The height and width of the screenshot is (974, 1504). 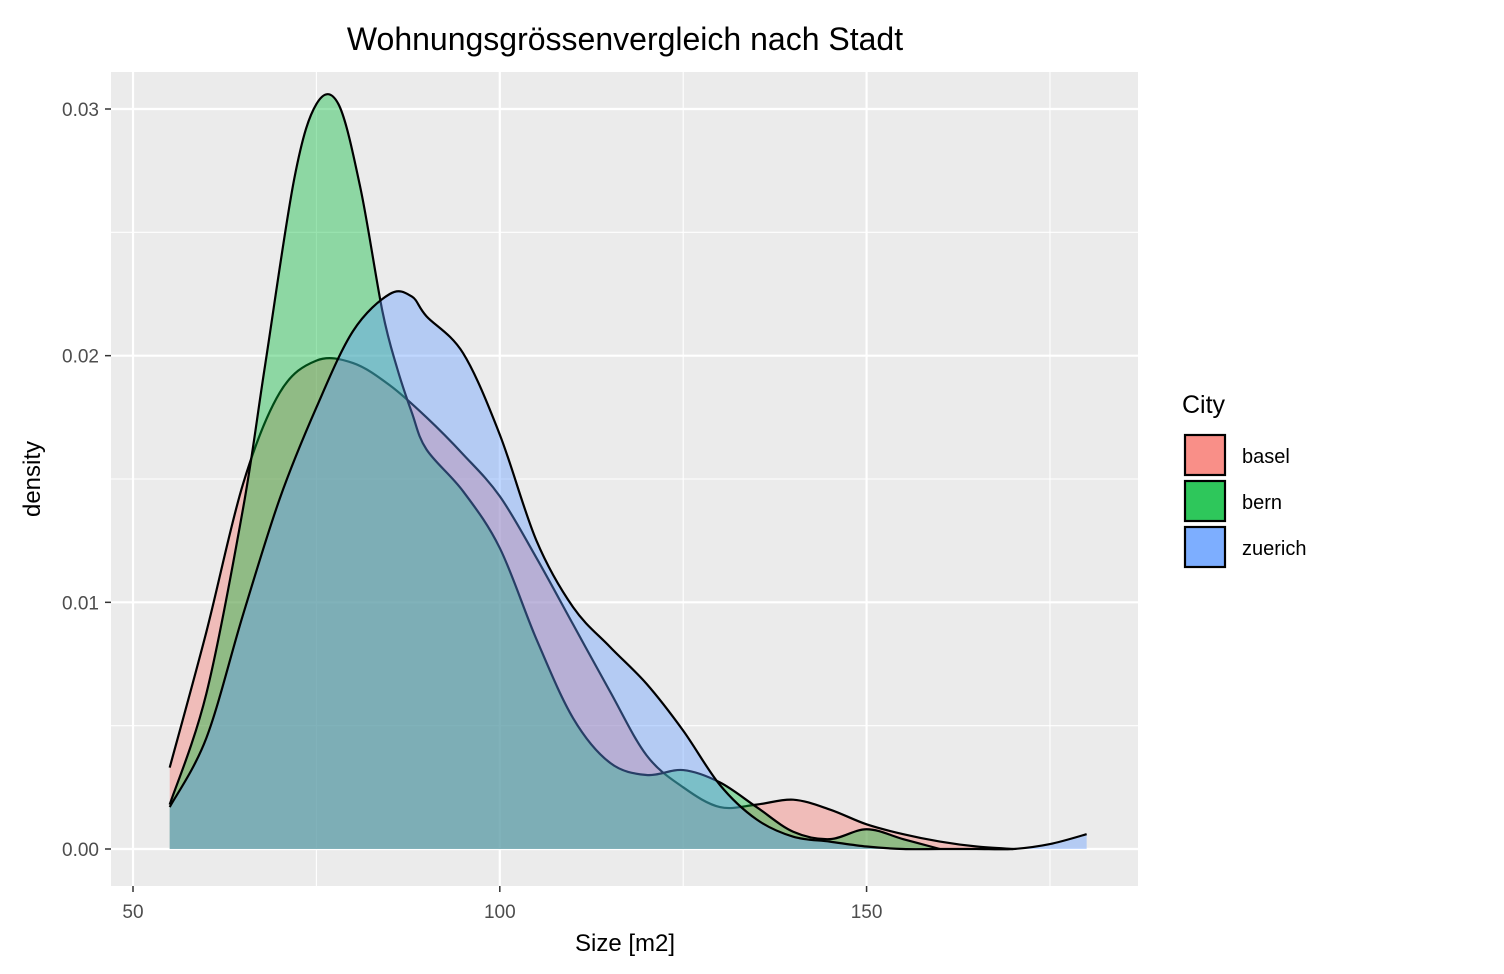 I want to click on y-axis-title: density, so click(x=32, y=479).